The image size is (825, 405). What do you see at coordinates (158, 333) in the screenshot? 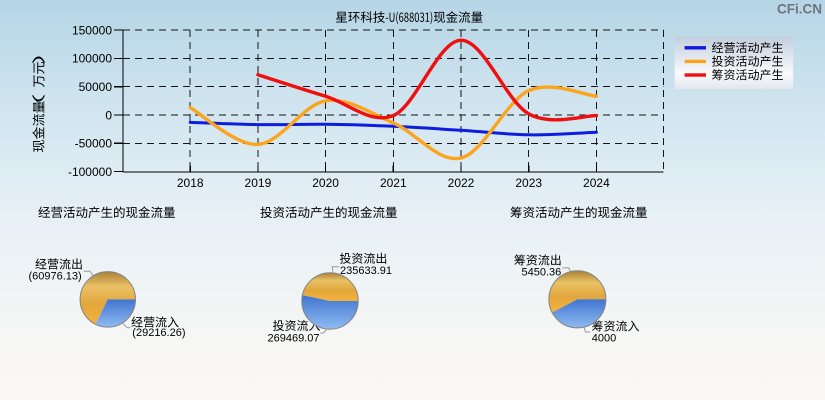
I see `svg-text: (29216.26)` at bounding box center [158, 333].